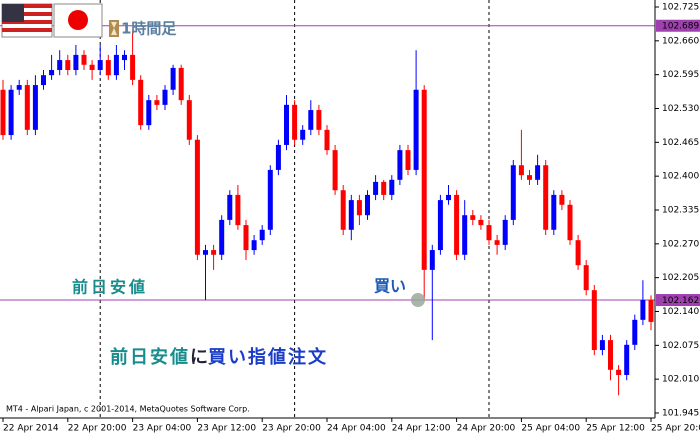 The width and height of the screenshot is (700, 436). Describe the element at coordinates (31, 429) in the screenshot. I see `x-tick-label: 22 Apr 2014` at that location.